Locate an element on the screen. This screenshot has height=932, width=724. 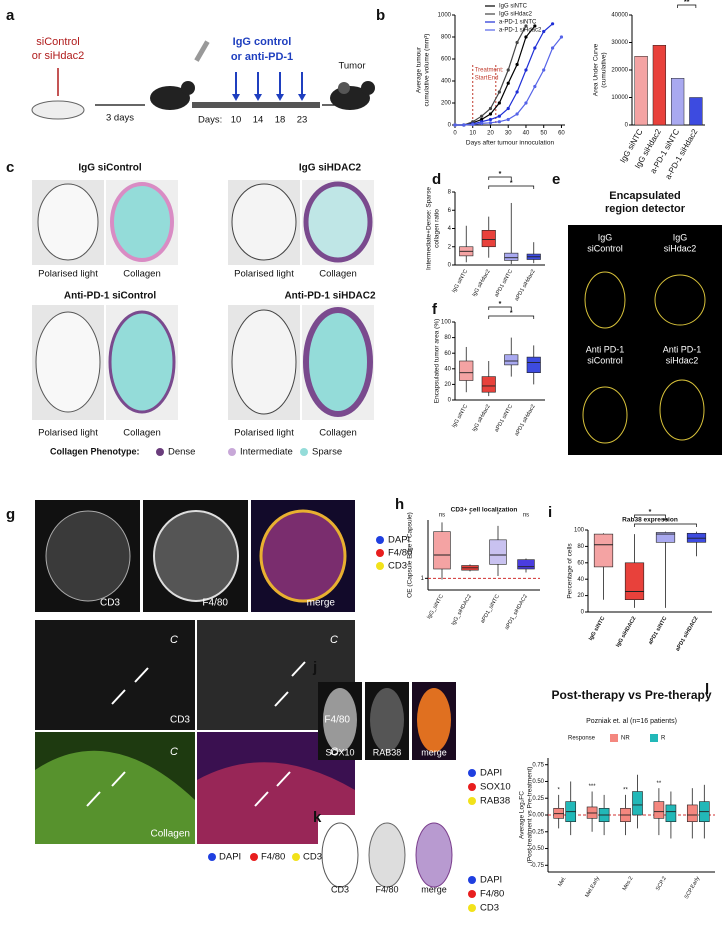
y-axis-label: (Post-treatment vs Pre-treatment) is located at coordinates (530, 815).